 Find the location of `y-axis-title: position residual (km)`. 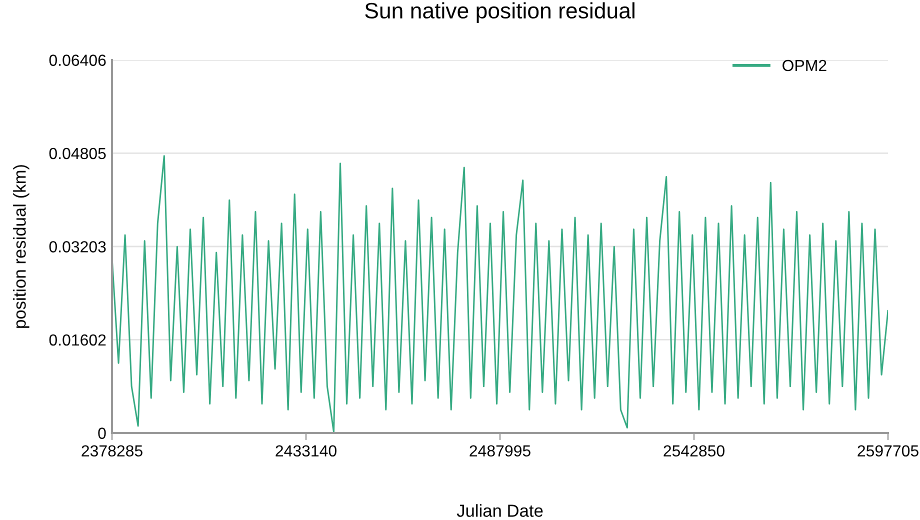

y-axis-title: position residual (km) is located at coordinates (21, 246).